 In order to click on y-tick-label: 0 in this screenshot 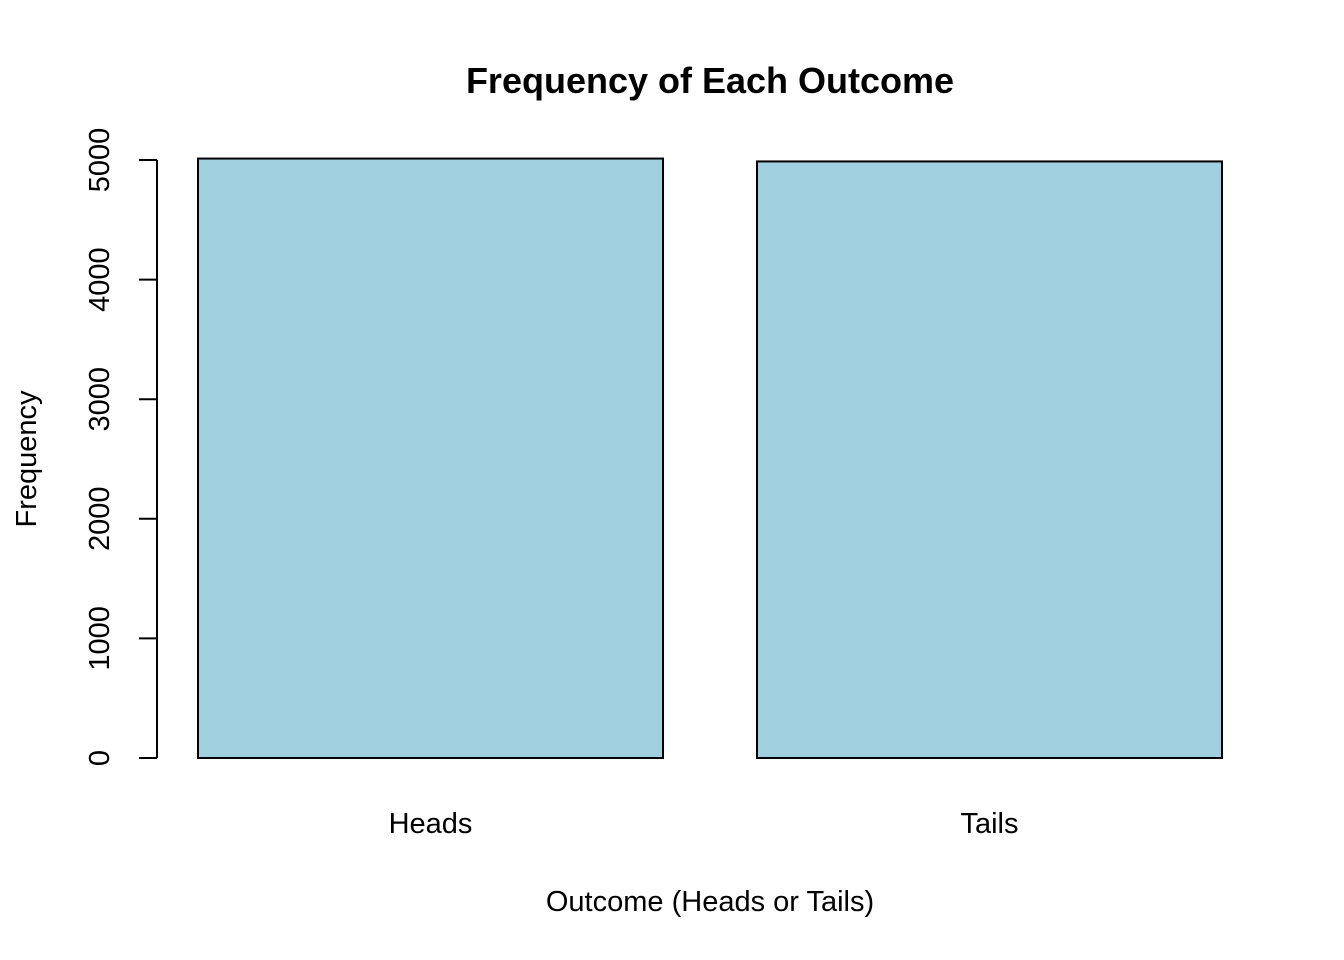, I will do `click(100, 758)`.